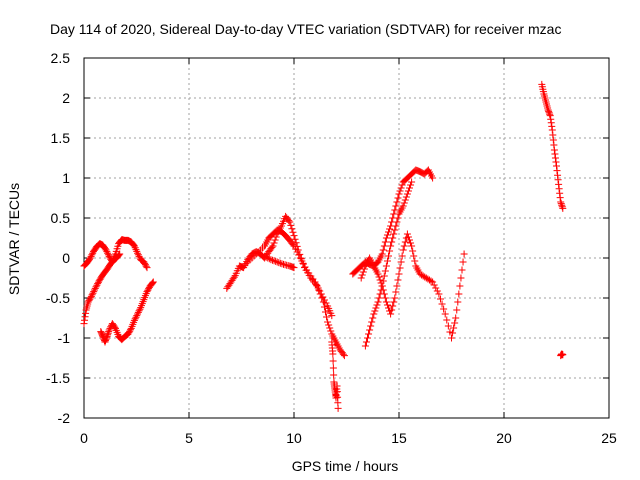  I want to click on y-tick-label: 1.5, so click(61, 138).